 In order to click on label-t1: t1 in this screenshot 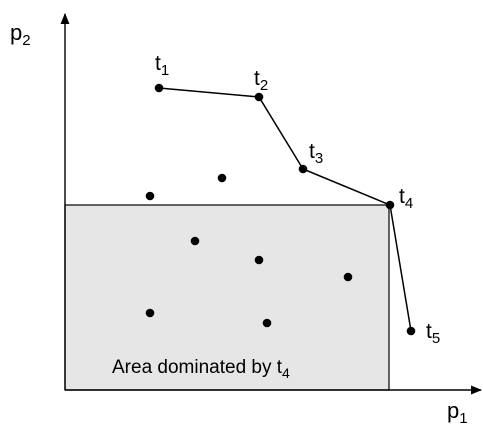, I will do `click(162, 65)`.